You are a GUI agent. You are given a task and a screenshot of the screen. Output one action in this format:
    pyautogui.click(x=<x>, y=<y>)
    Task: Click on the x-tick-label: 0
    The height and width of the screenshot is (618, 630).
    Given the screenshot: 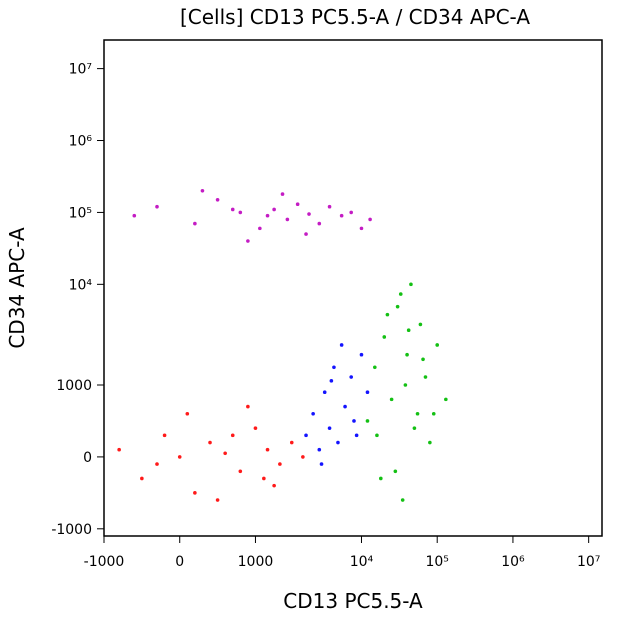 What is the action you would take?
    pyautogui.click(x=179, y=562)
    